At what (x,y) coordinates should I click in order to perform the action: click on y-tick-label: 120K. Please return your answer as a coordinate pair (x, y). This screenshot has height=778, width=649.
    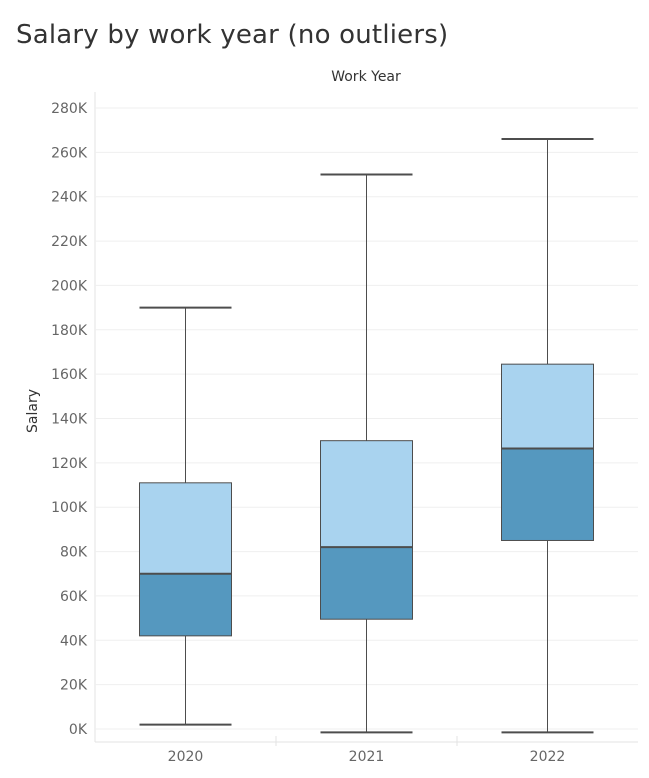
    Looking at the image, I should click on (69, 464).